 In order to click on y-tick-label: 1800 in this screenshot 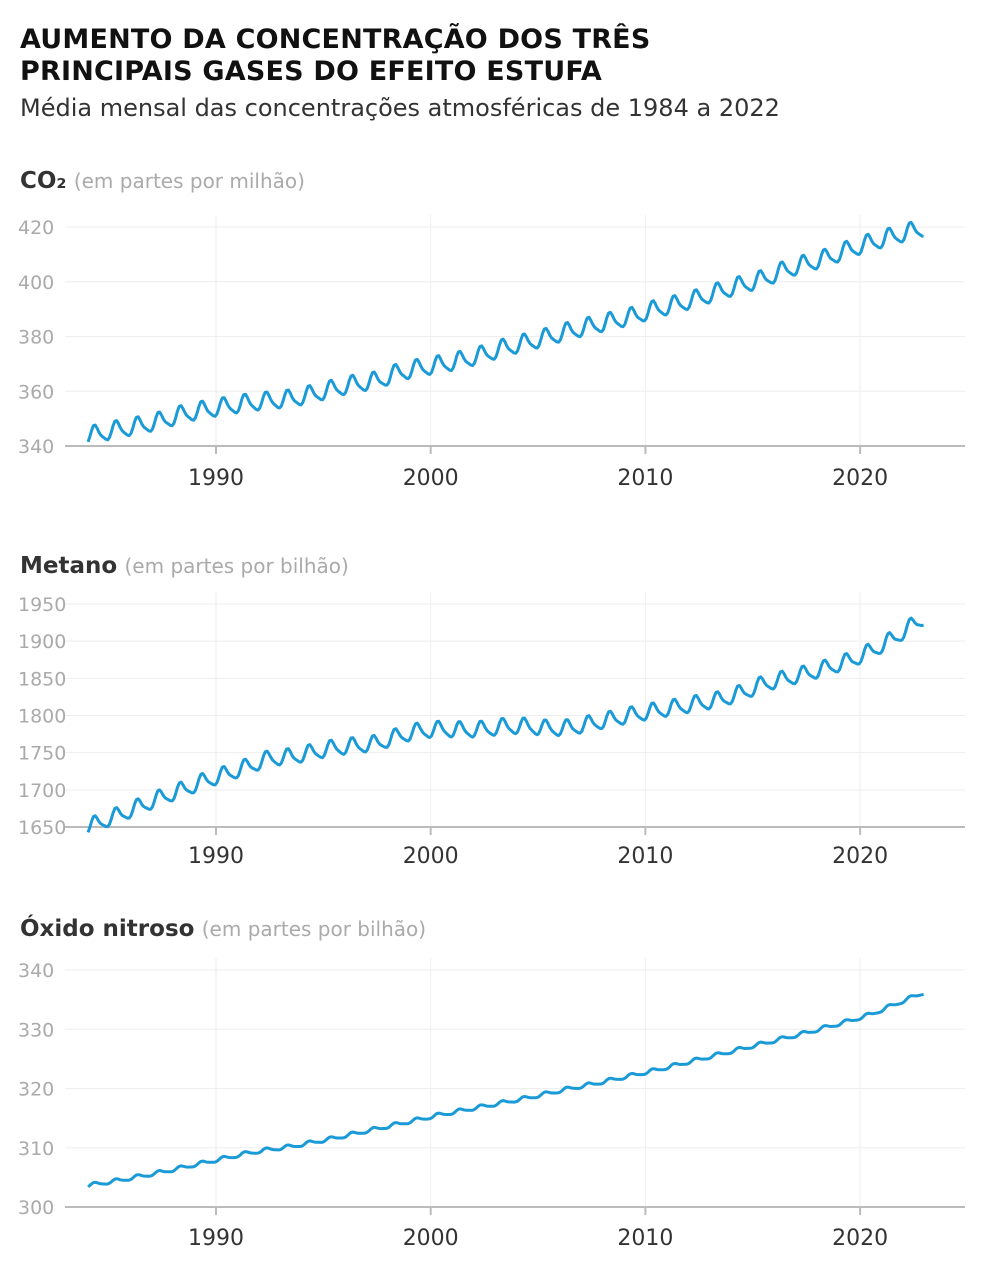, I will do `click(42, 717)`.